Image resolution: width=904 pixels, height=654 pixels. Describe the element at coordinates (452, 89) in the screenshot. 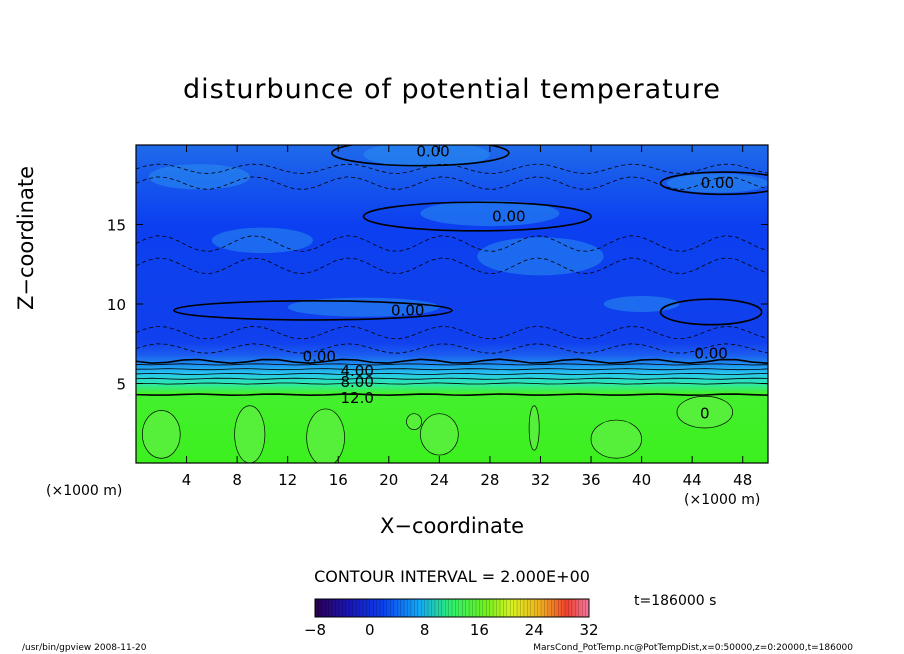

I see `chart-title: disturbunce of potential temperature` at that location.